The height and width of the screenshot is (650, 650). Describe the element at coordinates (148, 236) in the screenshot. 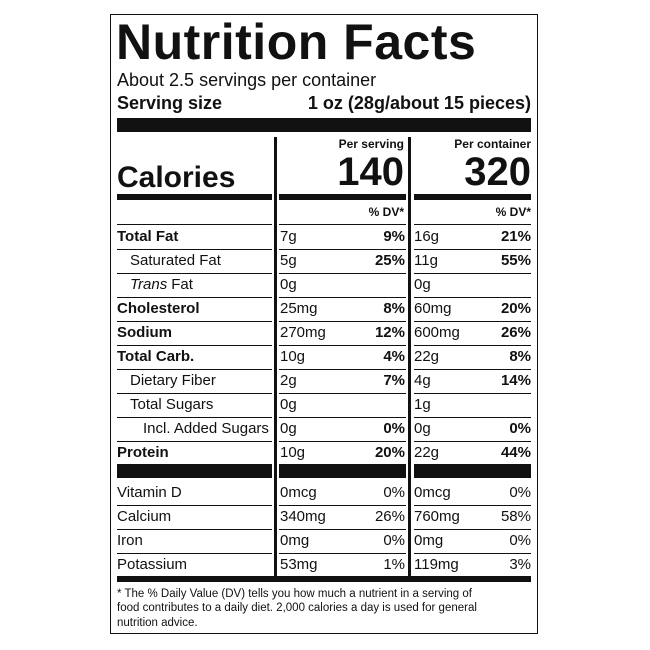

I see `nutrient-name: Total Fat` at that location.